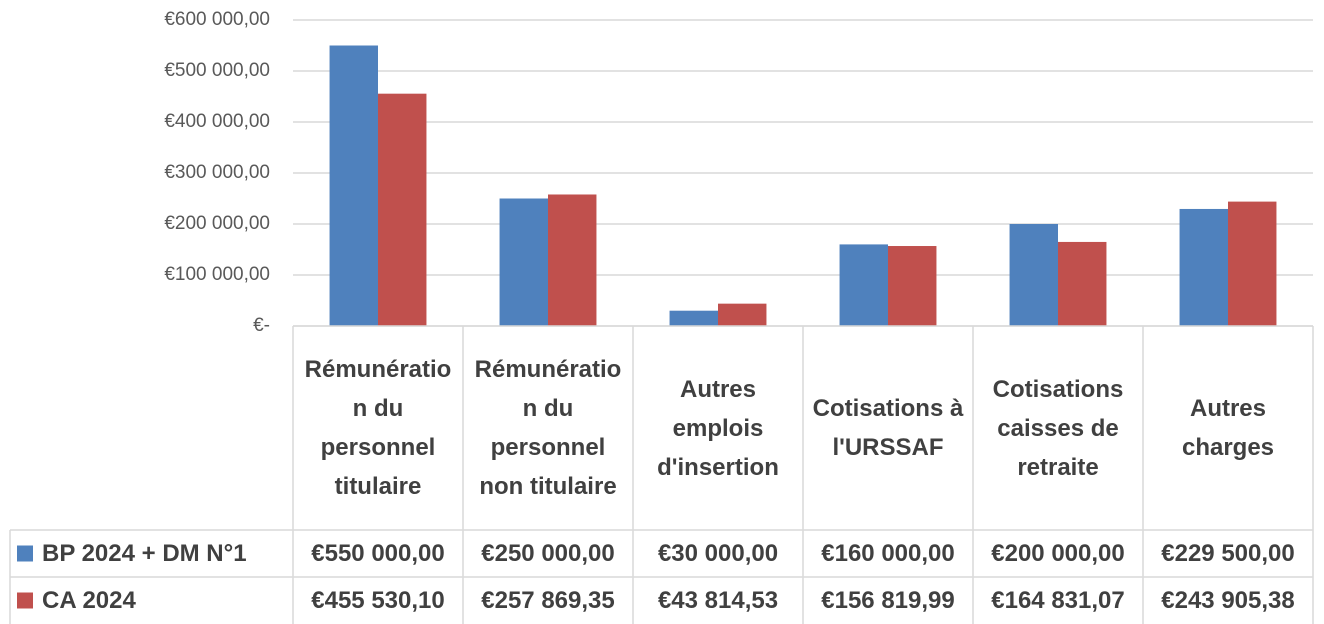 The image size is (1324, 624). I want to click on table-value: €30 000,00, so click(718, 553).